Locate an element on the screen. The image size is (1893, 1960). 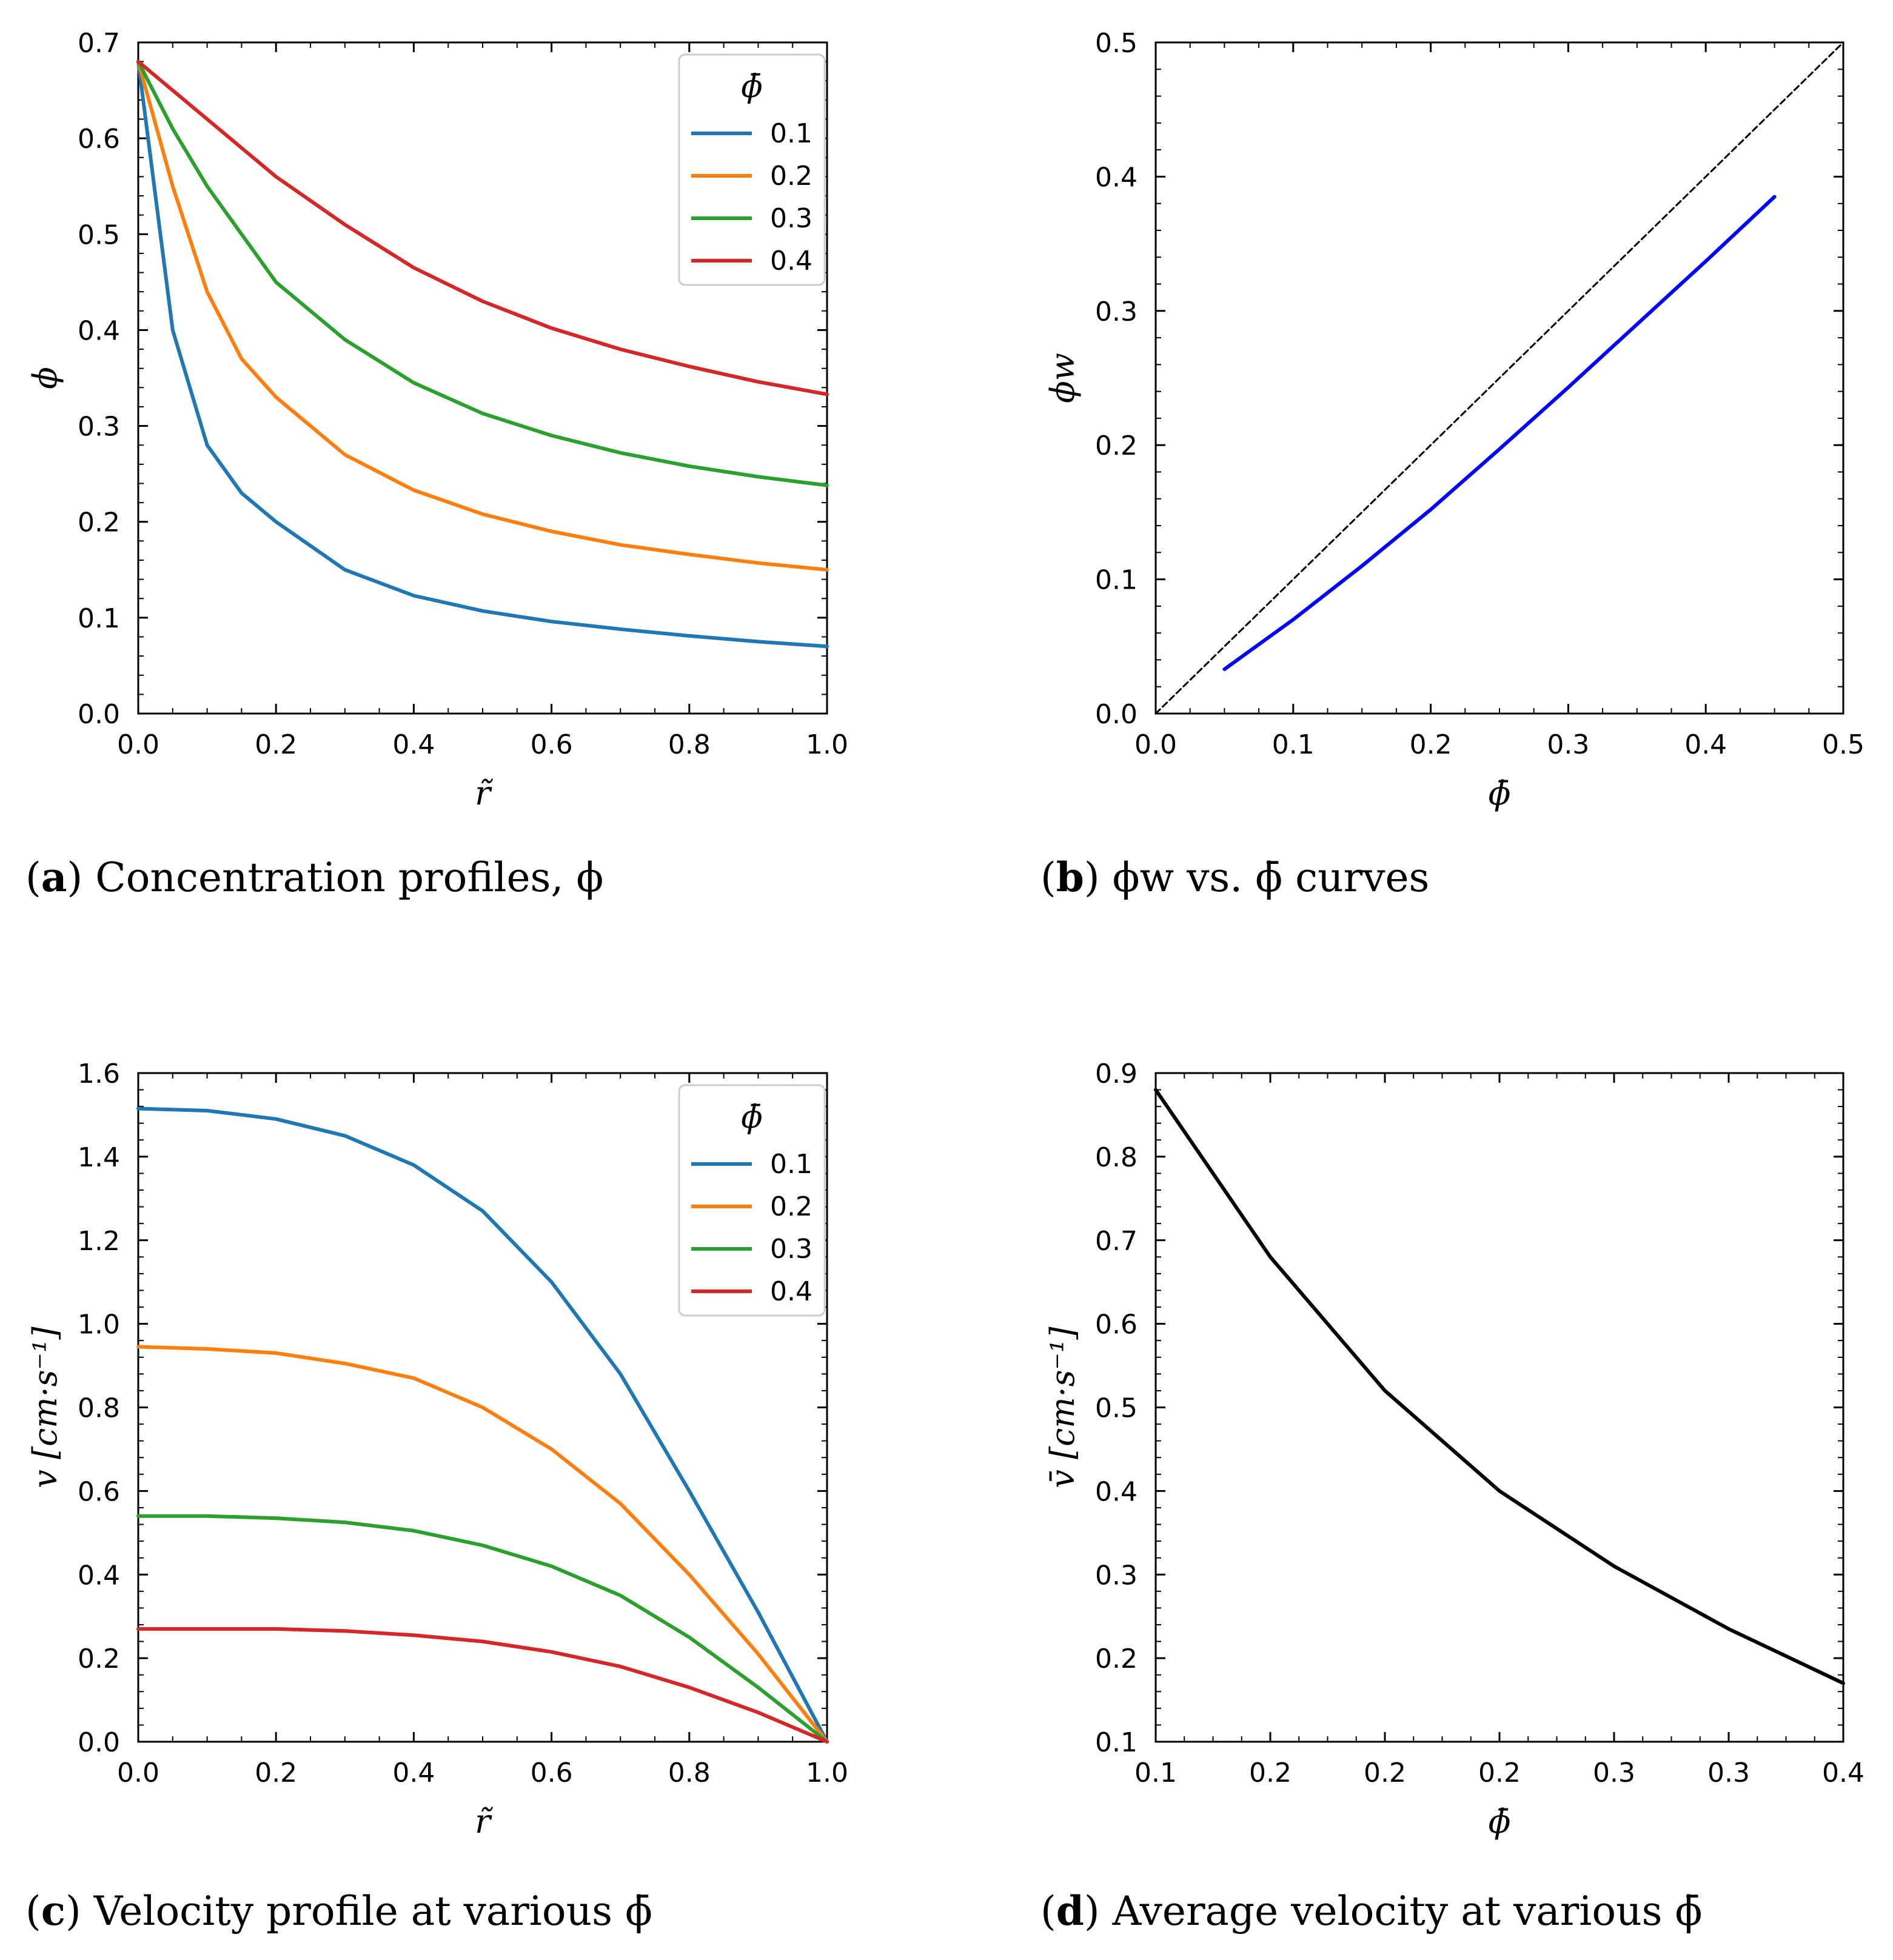
y-tick-label: 1.6 is located at coordinates (99, 1074).